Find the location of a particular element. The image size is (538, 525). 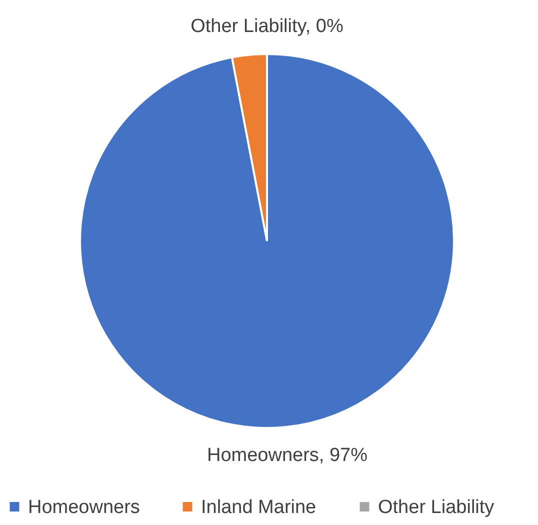

text: Other Liability, 0% is located at coordinates (267, 26).